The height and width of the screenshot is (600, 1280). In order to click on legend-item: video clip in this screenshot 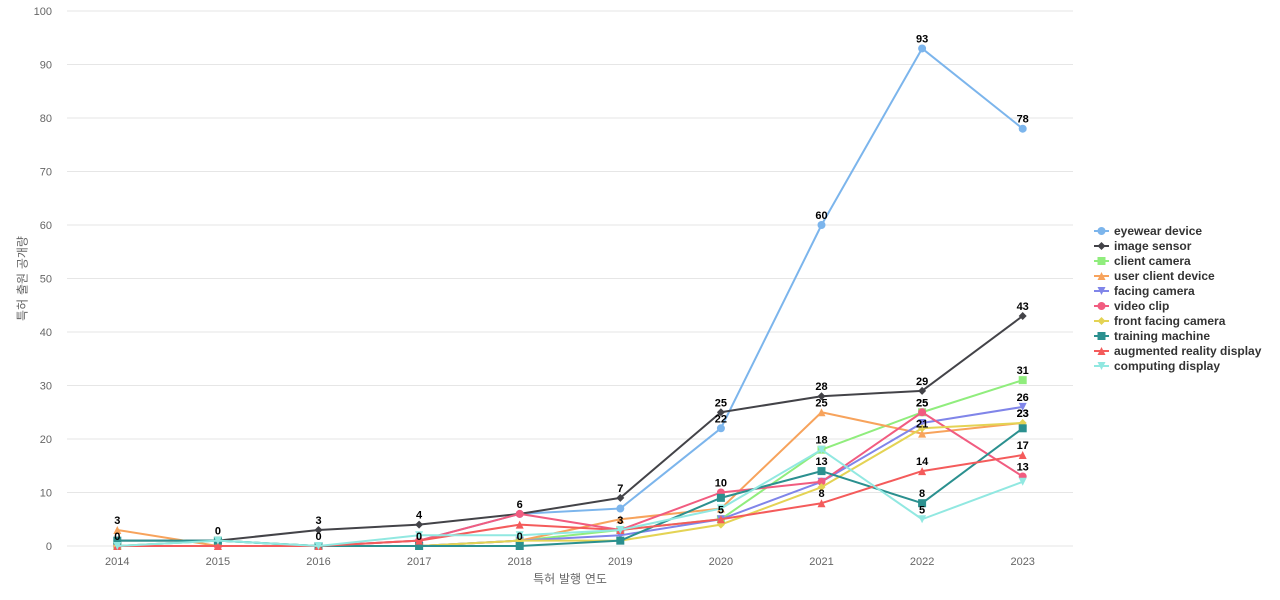, I will do `click(1131, 306)`.